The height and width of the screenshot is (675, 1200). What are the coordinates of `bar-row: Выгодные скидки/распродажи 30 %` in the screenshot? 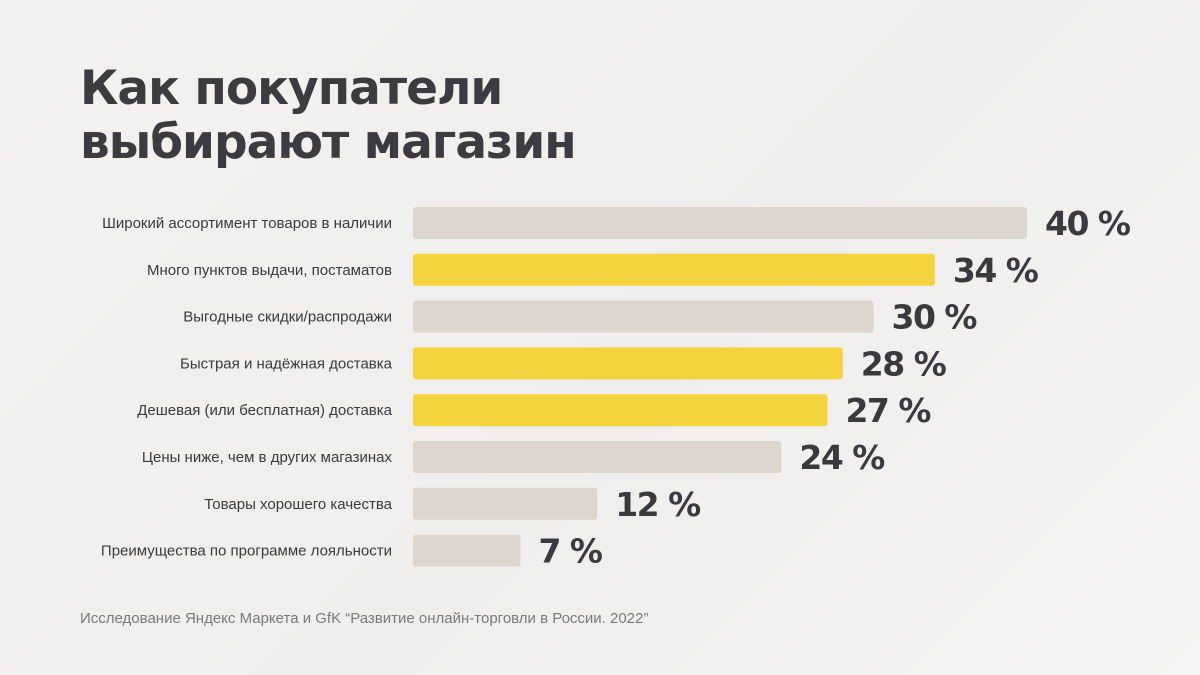 It's located at (581, 317).